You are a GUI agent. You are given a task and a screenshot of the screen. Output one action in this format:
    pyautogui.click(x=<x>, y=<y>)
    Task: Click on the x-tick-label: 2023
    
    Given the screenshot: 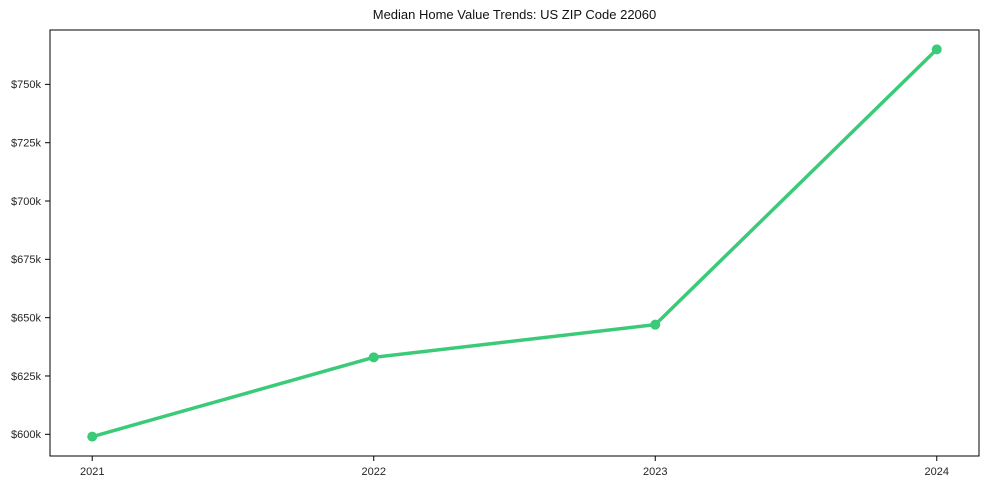 What is the action you would take?
    pyautogui.click(x=655, y=472)
    